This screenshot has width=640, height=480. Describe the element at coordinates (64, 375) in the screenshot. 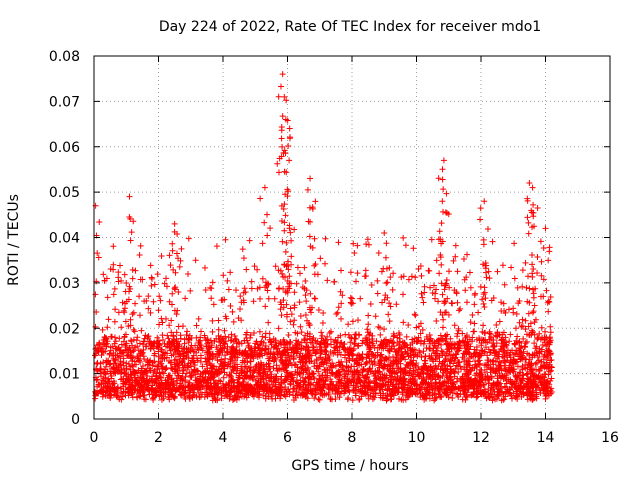

I see `y-tick-label: 0.01` at that location.